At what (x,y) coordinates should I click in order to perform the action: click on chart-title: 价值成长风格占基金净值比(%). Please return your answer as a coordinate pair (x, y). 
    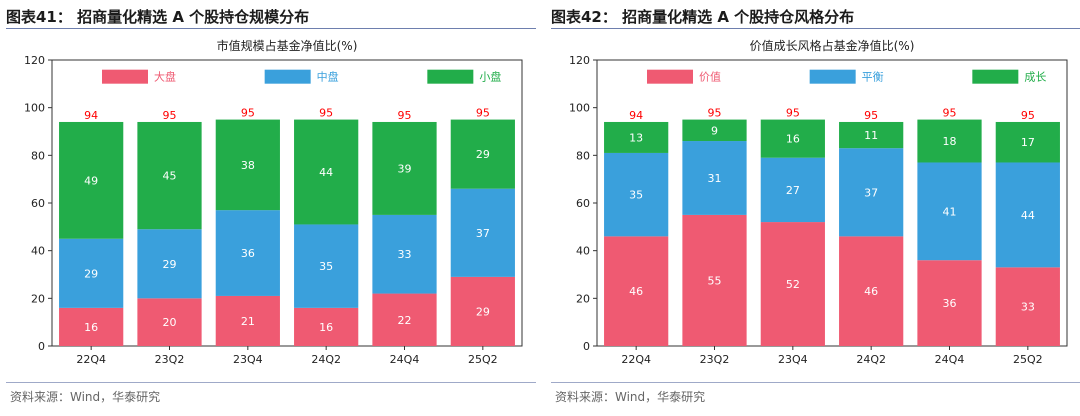
    Looking at the image, I should click on (832, 45).